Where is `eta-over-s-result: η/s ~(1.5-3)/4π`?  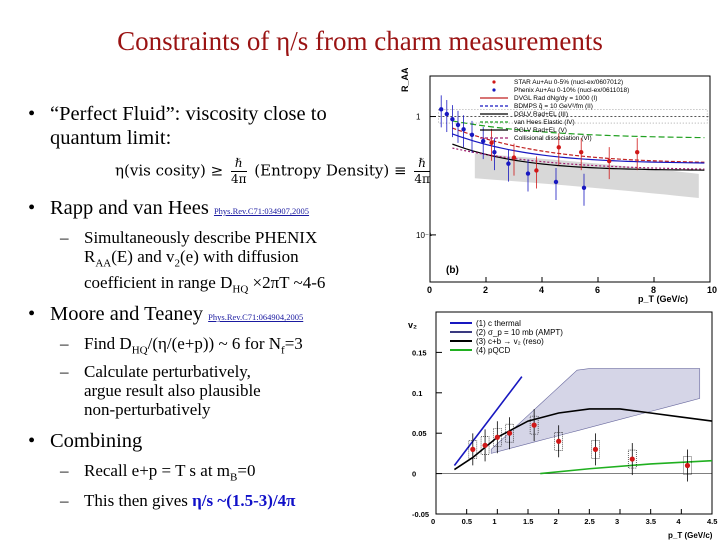 eta-over-s-result: η/s ~(1.5-3)/4π is located at coordinates (244, 501).